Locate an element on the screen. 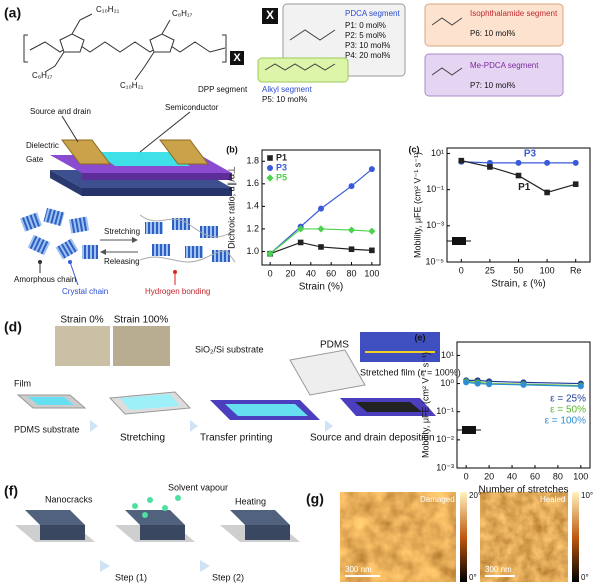  y-tick-label: 10¹ is located at coordinates (447, 355).